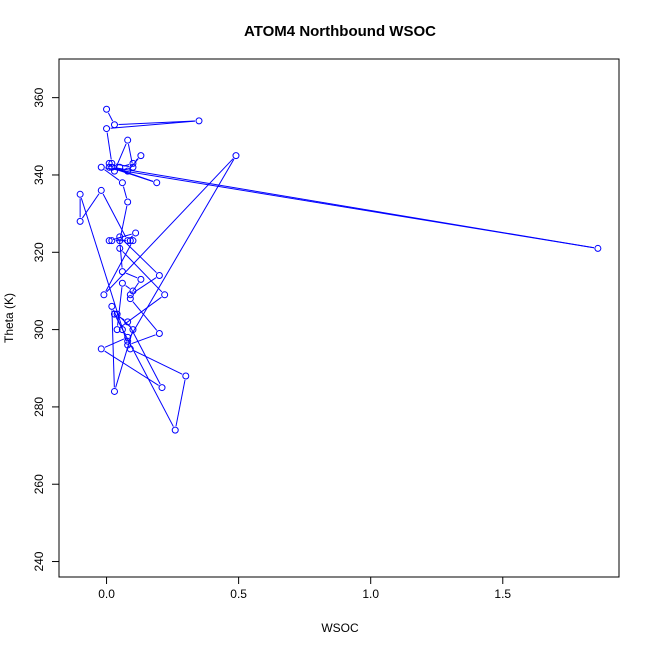 This screenshot has height=650, width=650. I want to click on x-tick-label: 0.0, so click(106, 594).